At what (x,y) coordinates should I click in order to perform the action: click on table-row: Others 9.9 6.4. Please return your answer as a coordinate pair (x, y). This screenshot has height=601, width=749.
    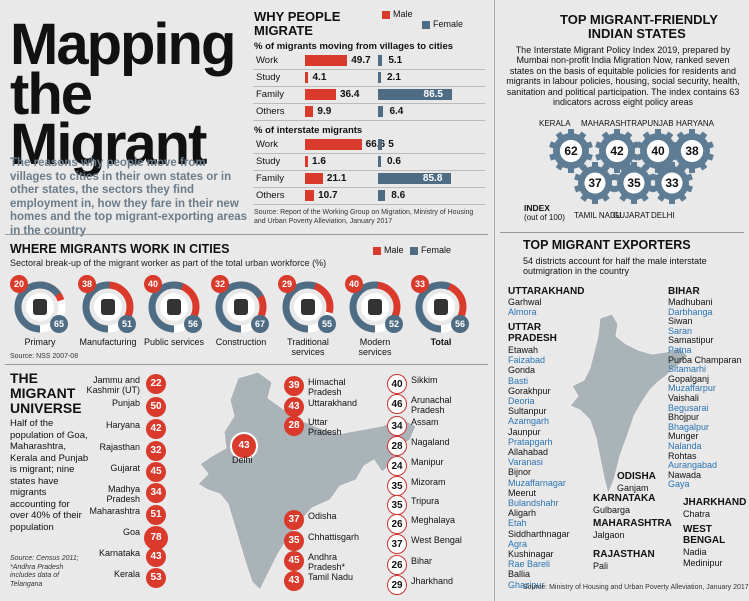
    Looking at the image, I should click on (369, 111).